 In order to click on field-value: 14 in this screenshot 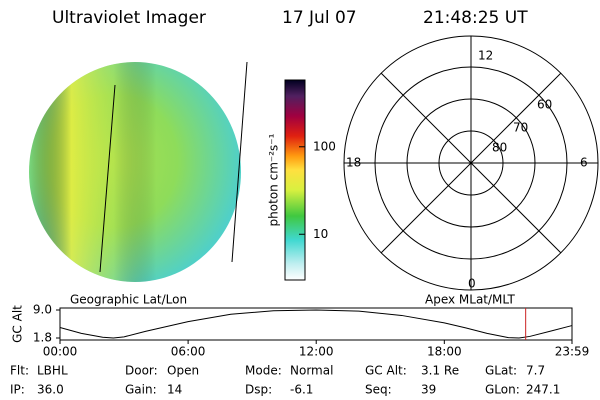, I will do `click(174, 390)`.